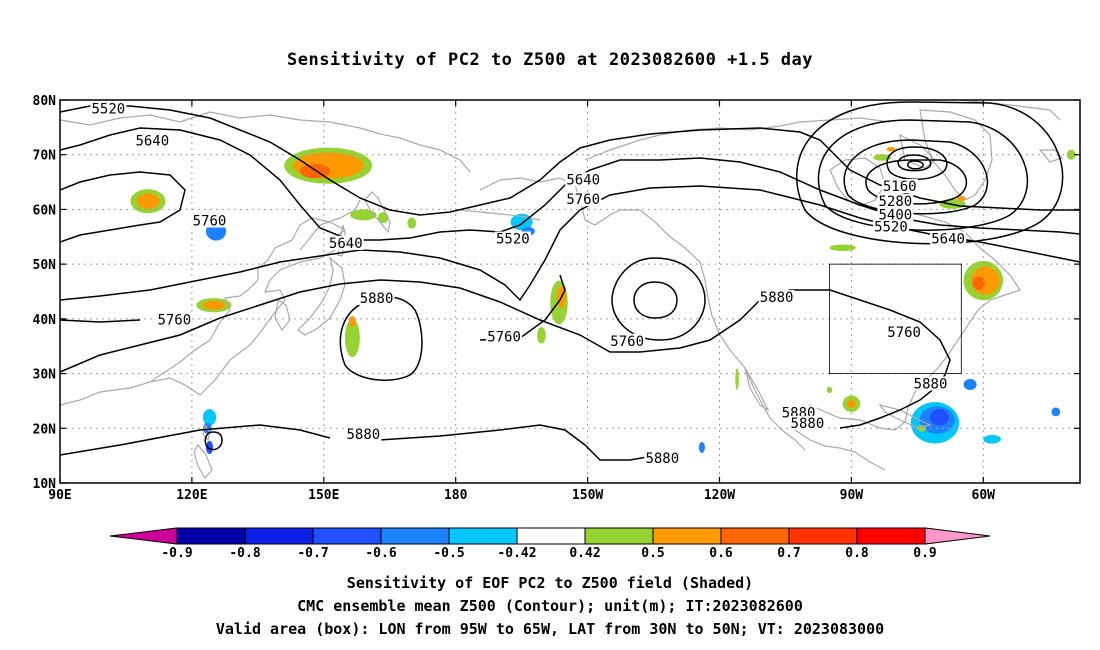  Describe the element at coordinates (960, 260) in the screenshot. I see `coast-labrador` at that location.